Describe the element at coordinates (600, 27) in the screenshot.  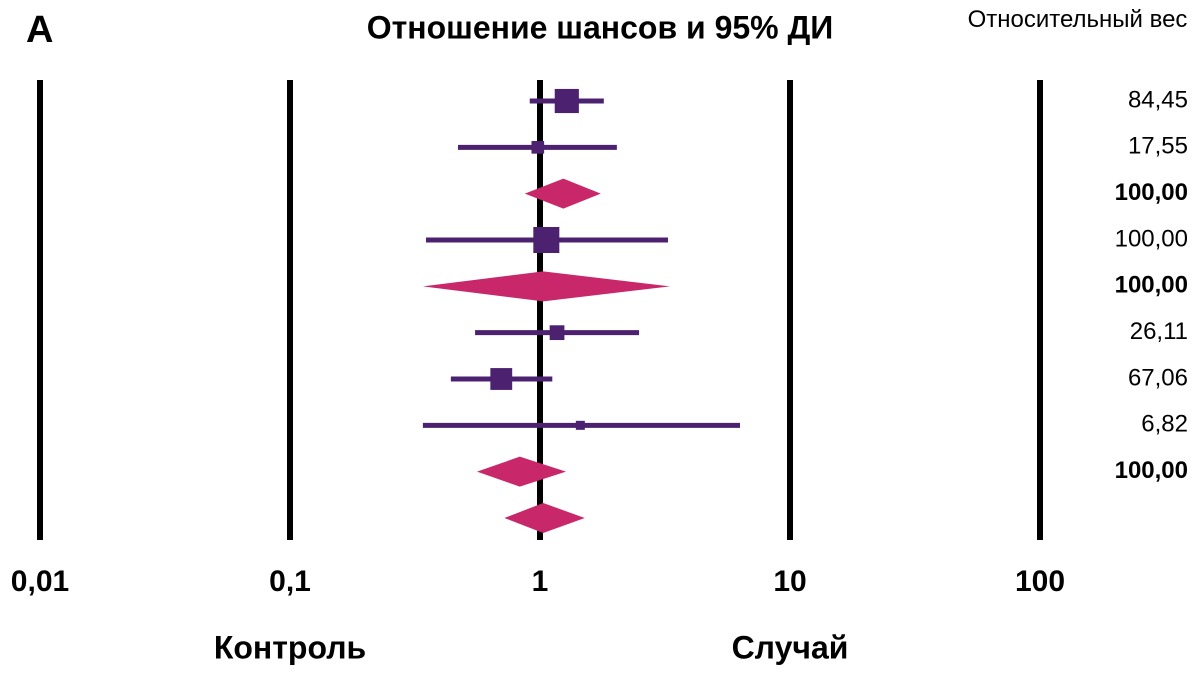
I see `chart-title: Отношение шансов и 95% ДИ` at that location.